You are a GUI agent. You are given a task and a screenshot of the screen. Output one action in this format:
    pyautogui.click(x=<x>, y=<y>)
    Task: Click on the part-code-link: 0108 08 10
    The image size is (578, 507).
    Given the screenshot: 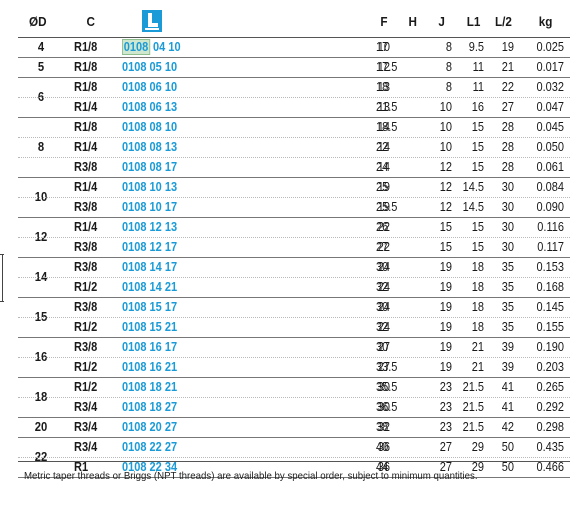 What is the action you would take?
    pyautogui.click(x=149, y=127)
    